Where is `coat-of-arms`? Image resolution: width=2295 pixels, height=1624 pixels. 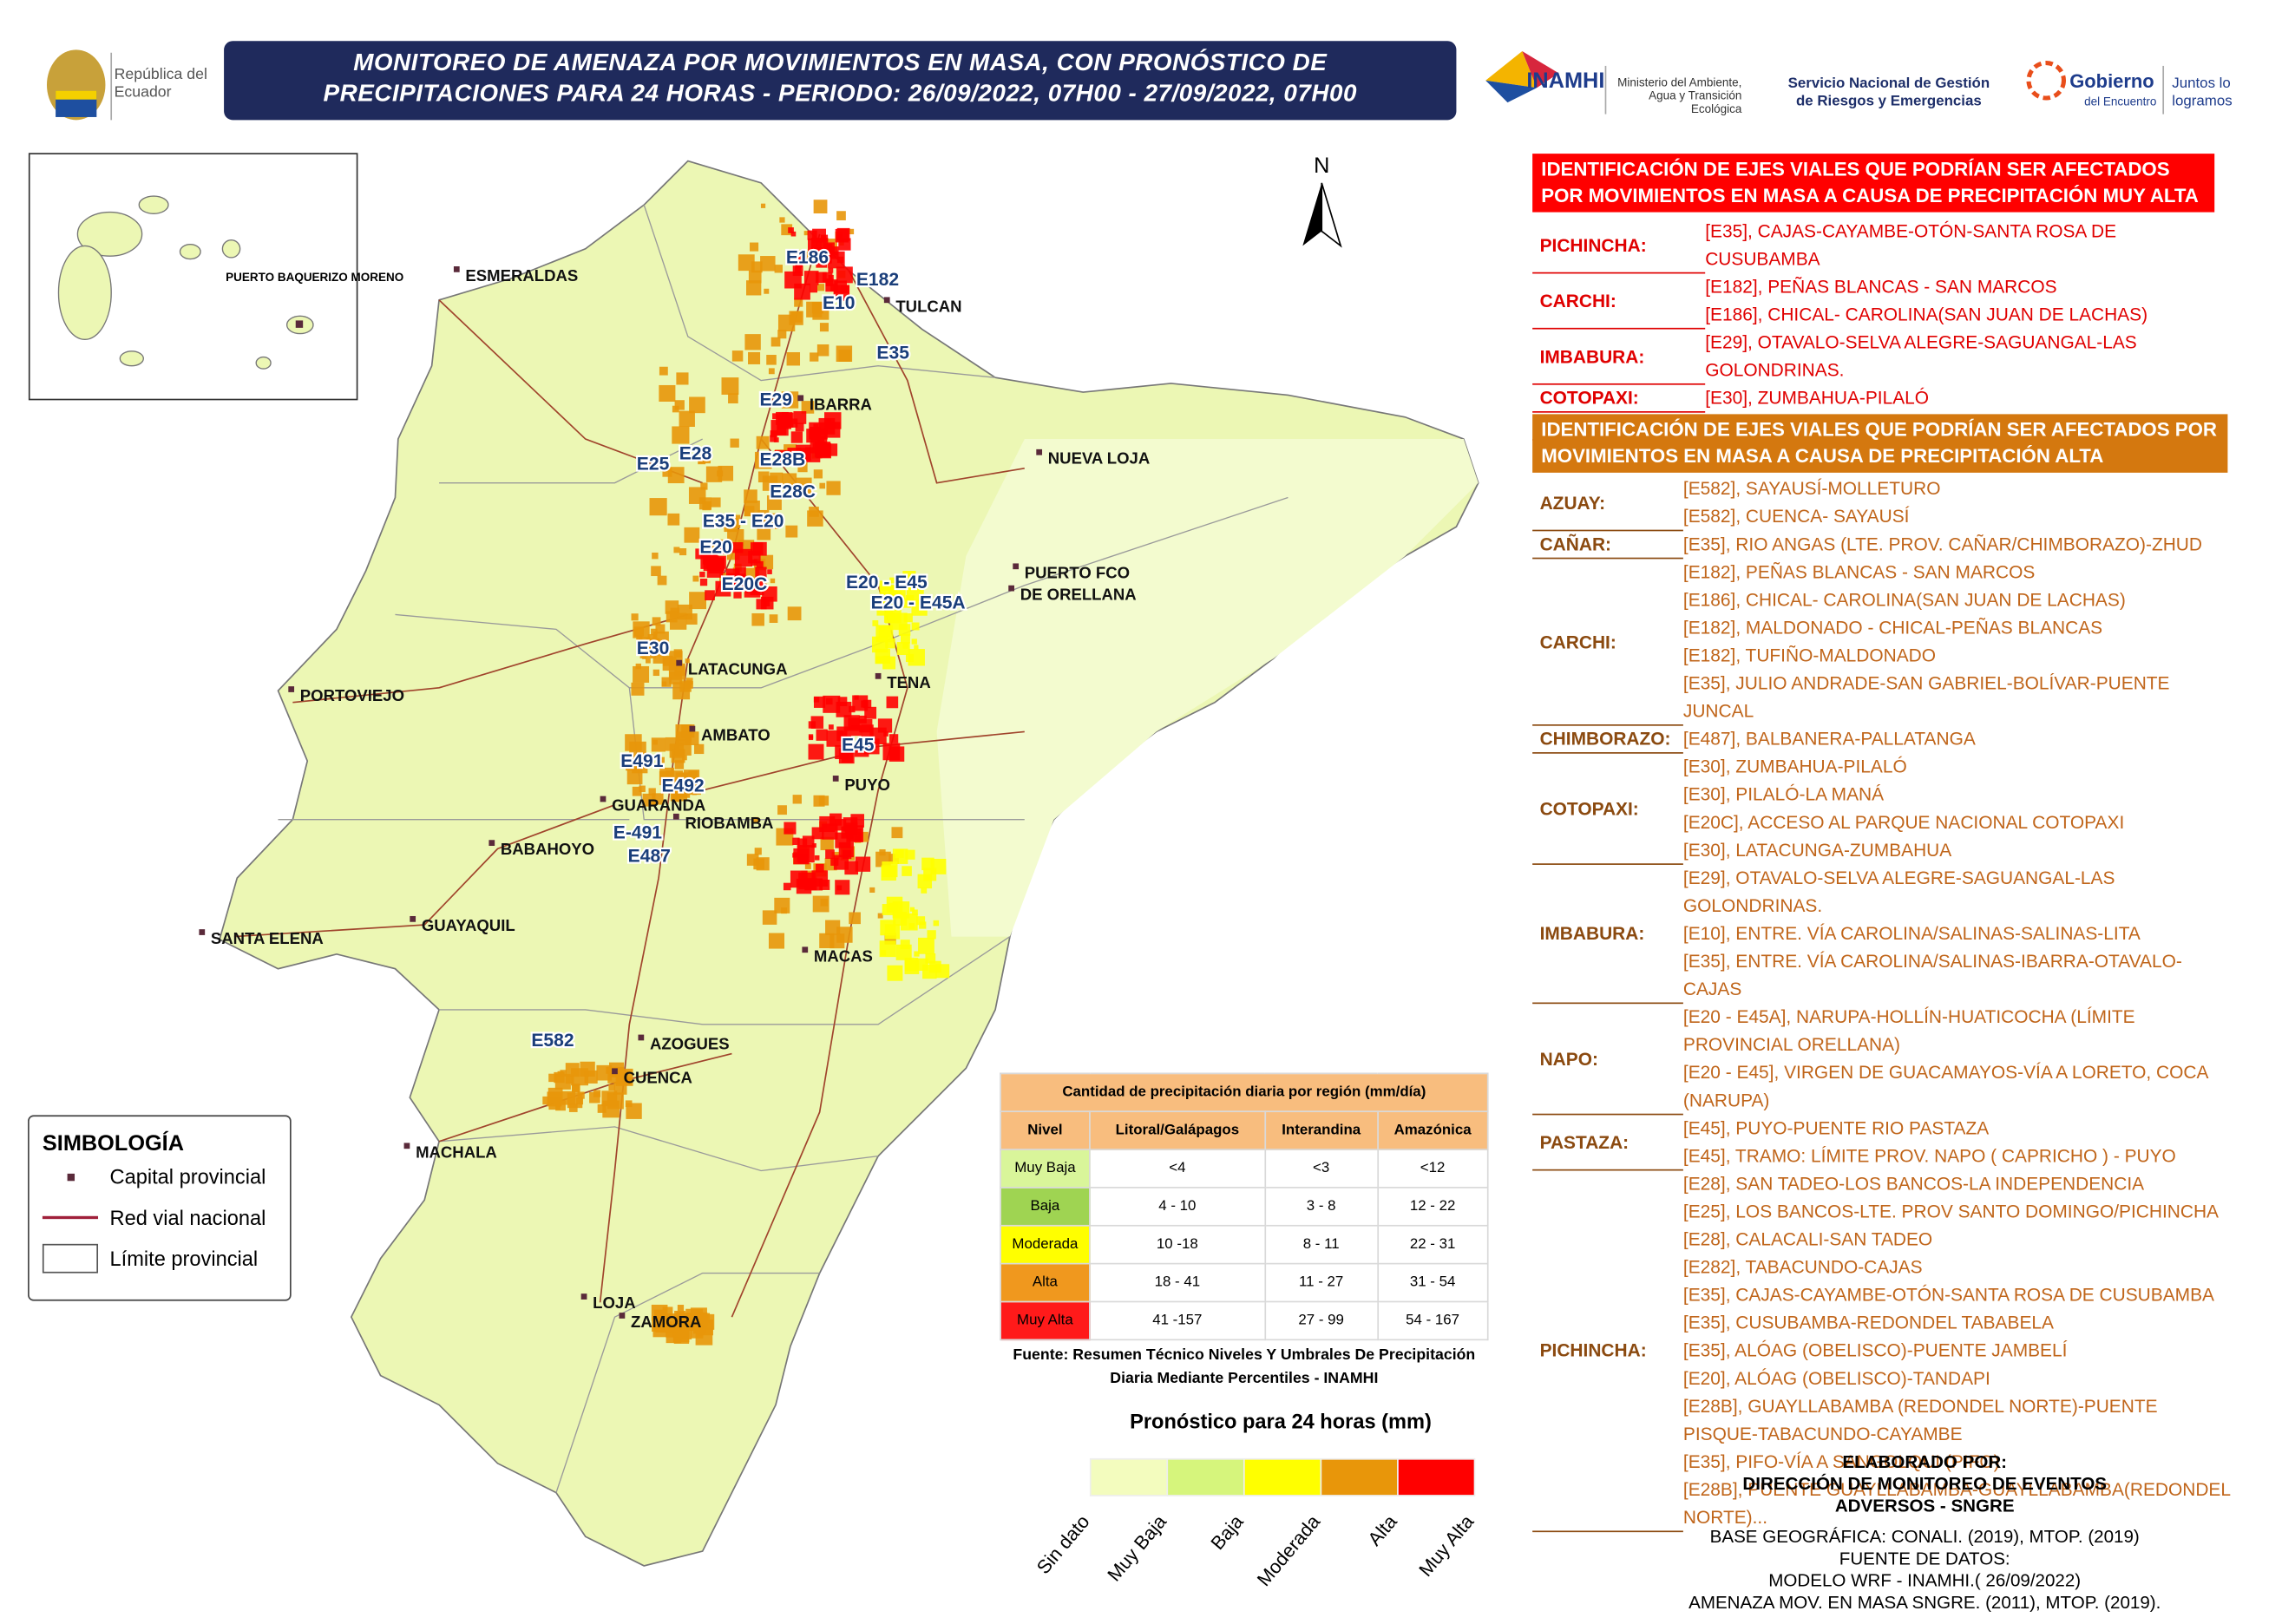
coat-of-arms is located at coordinates (76, 95).